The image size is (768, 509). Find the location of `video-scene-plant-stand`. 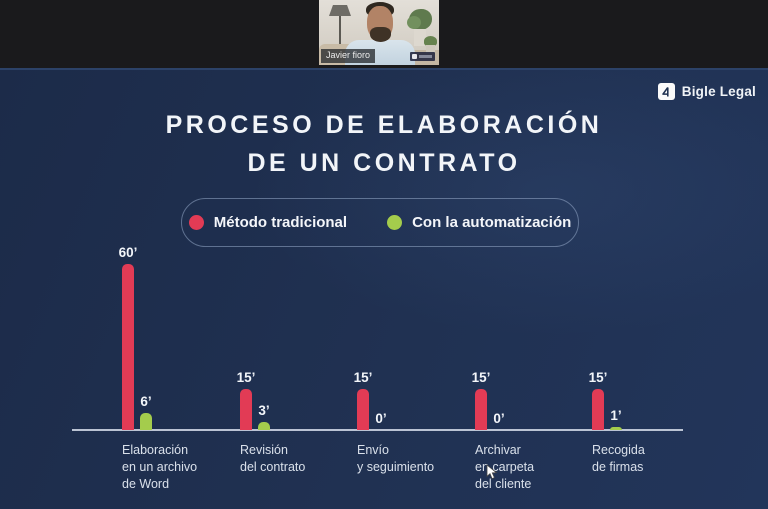

video-scene-plant-stand is located at coordinates (420, 37).